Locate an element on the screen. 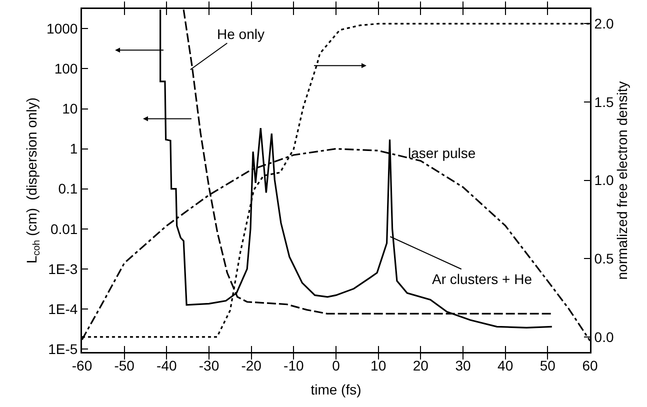  x-tick-label: 50 is located at coordinates (548, 365).